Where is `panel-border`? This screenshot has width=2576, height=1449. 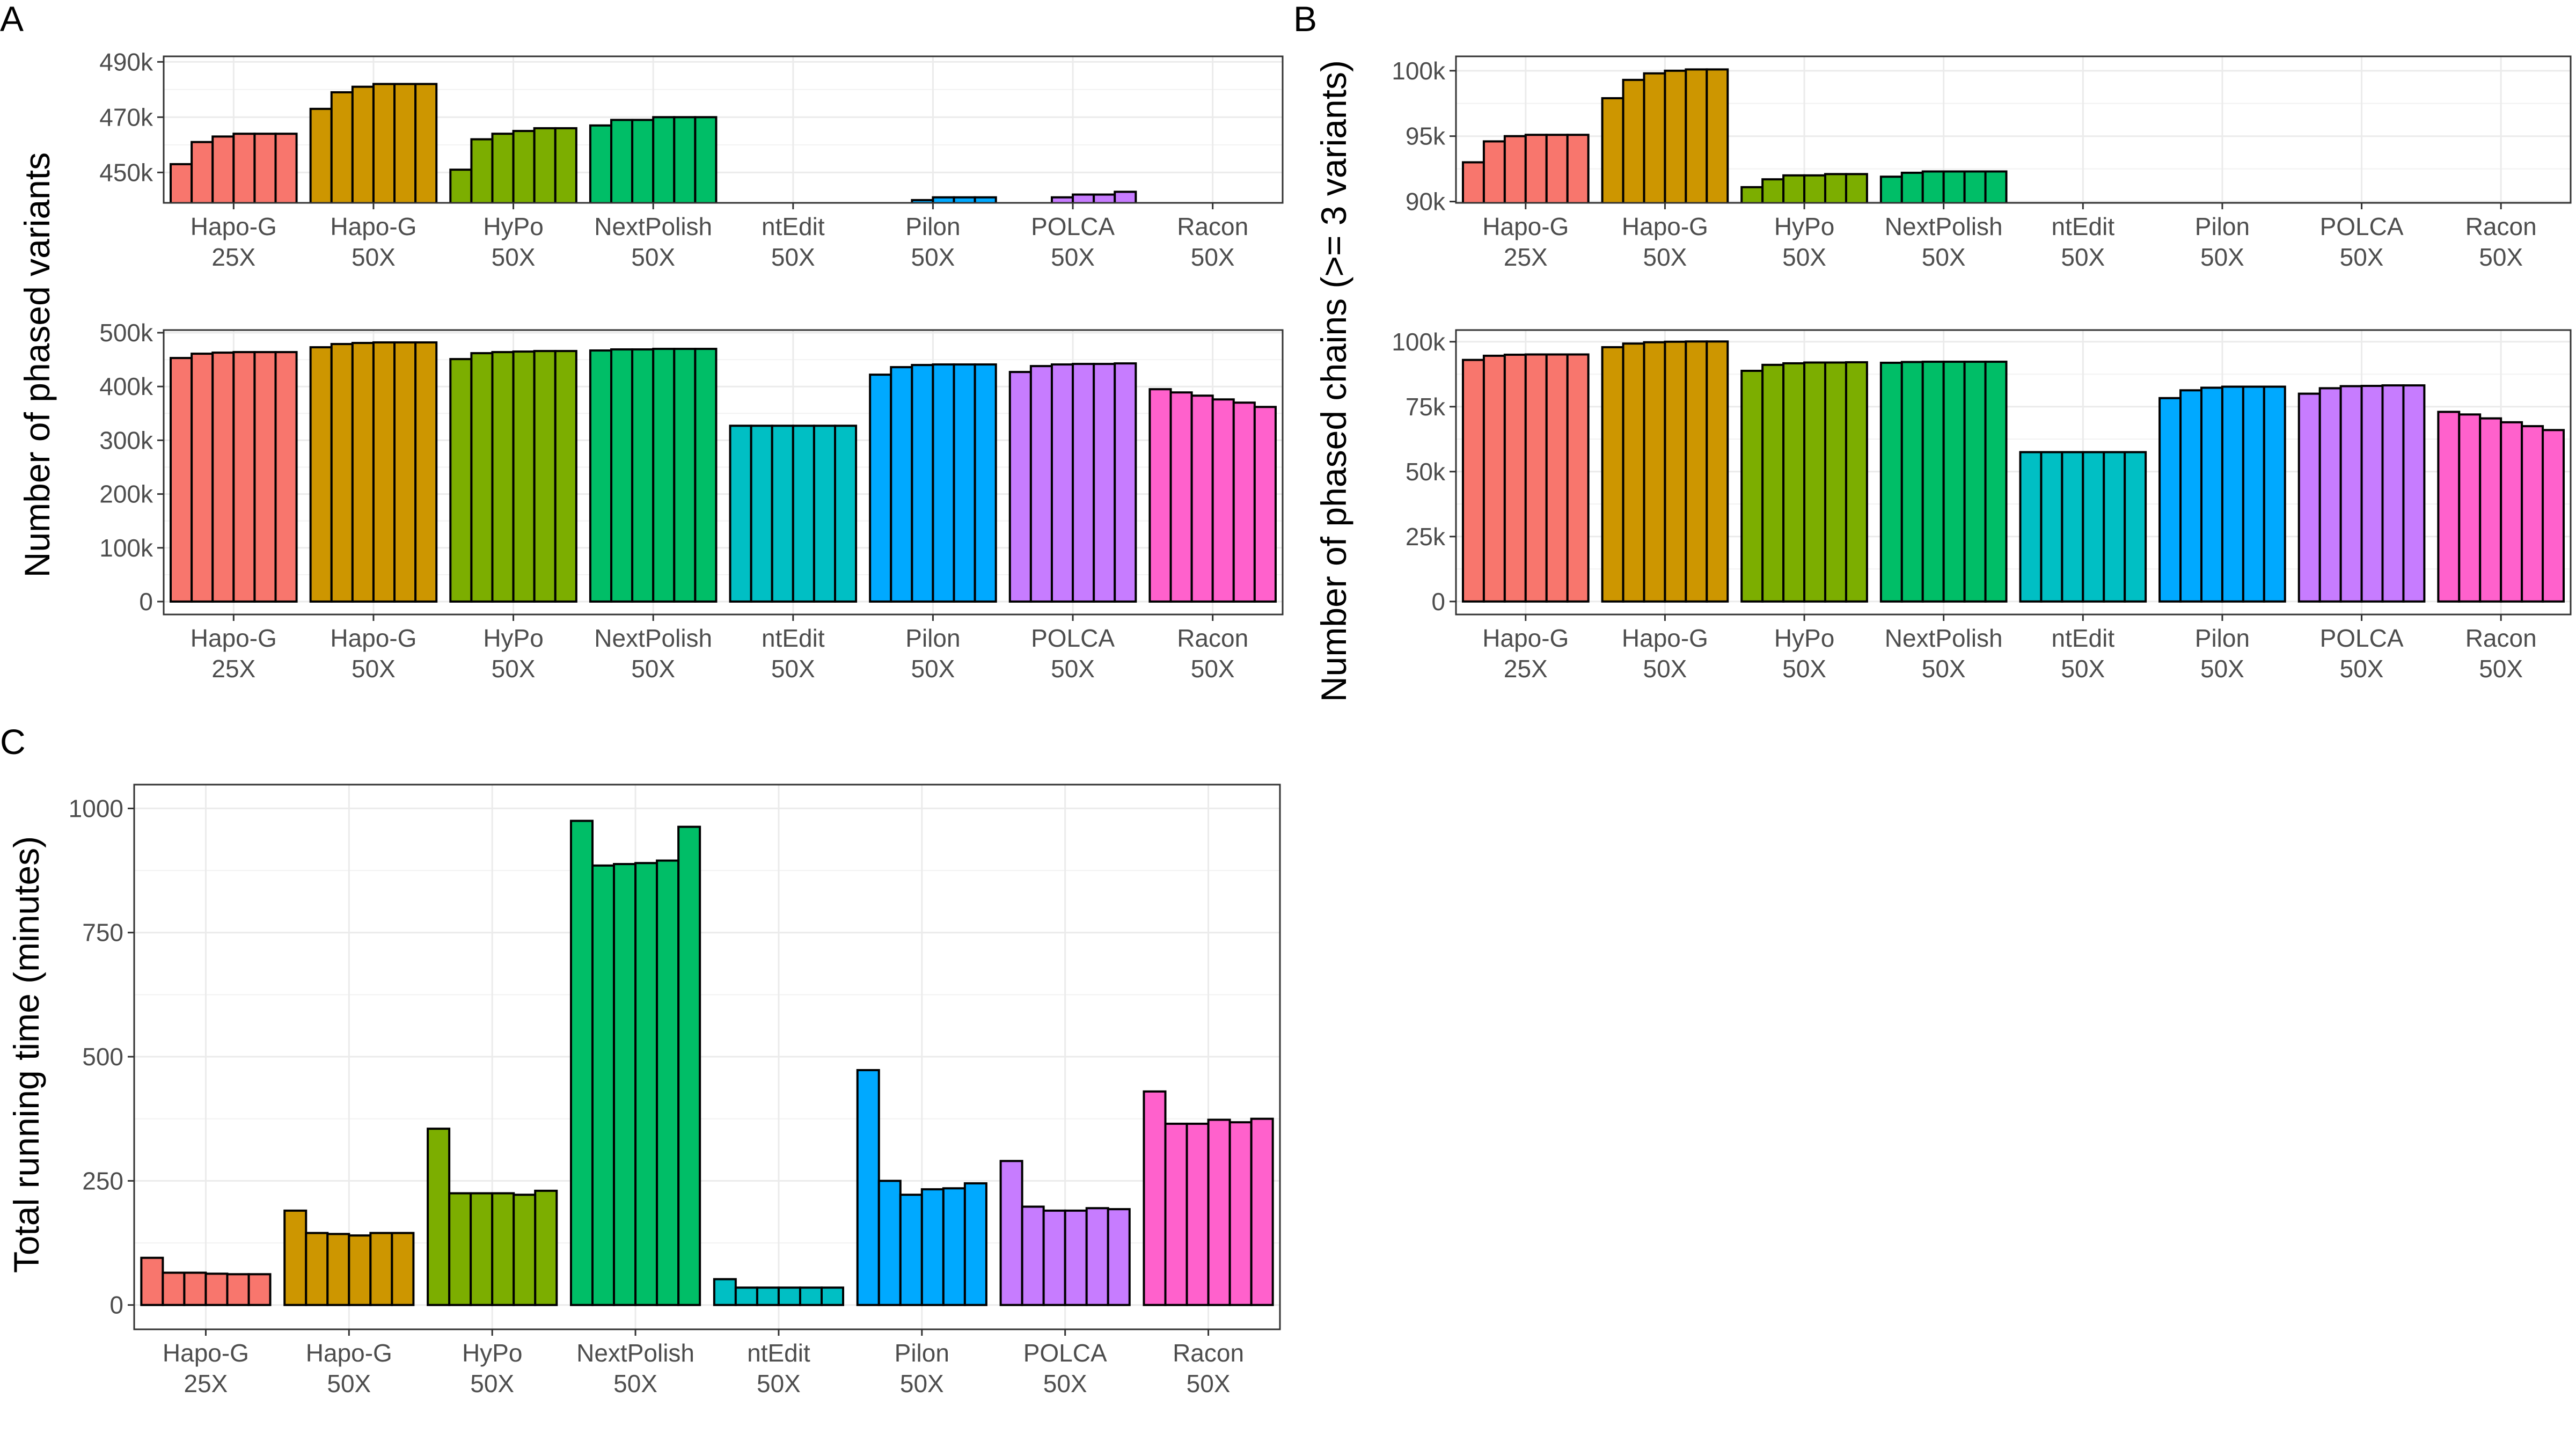 panel-border is located at coordinates (2013, 472).